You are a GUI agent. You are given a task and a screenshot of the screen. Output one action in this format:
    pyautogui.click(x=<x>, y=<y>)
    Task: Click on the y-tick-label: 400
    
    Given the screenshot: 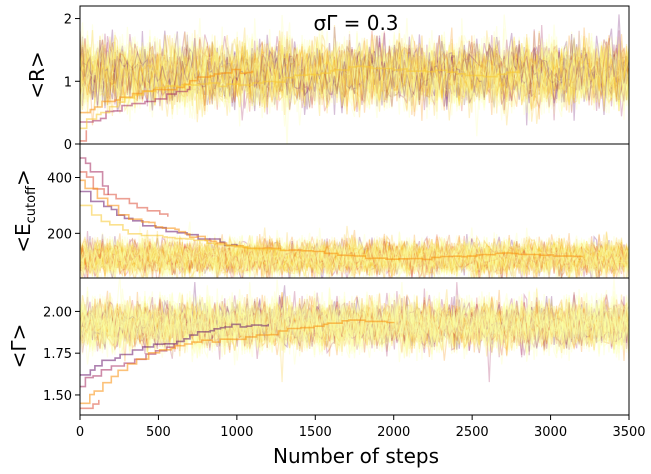 What is the action you would take?
    pyautogui.click(x=59, y=179)
    